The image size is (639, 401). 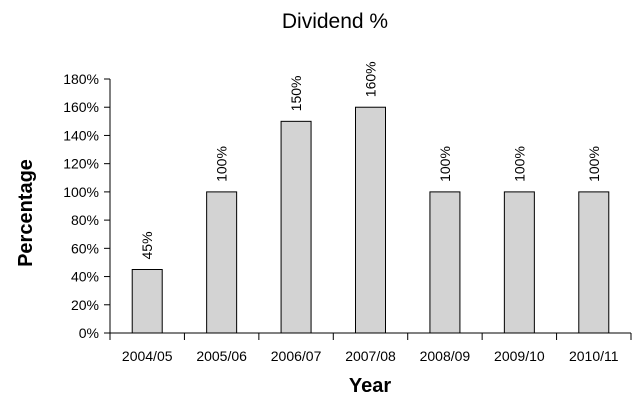 What do you see at coordinates (147, 245) in the screenshot?
I see `bar-data-label: 45%` at bounding box center [147, 245].